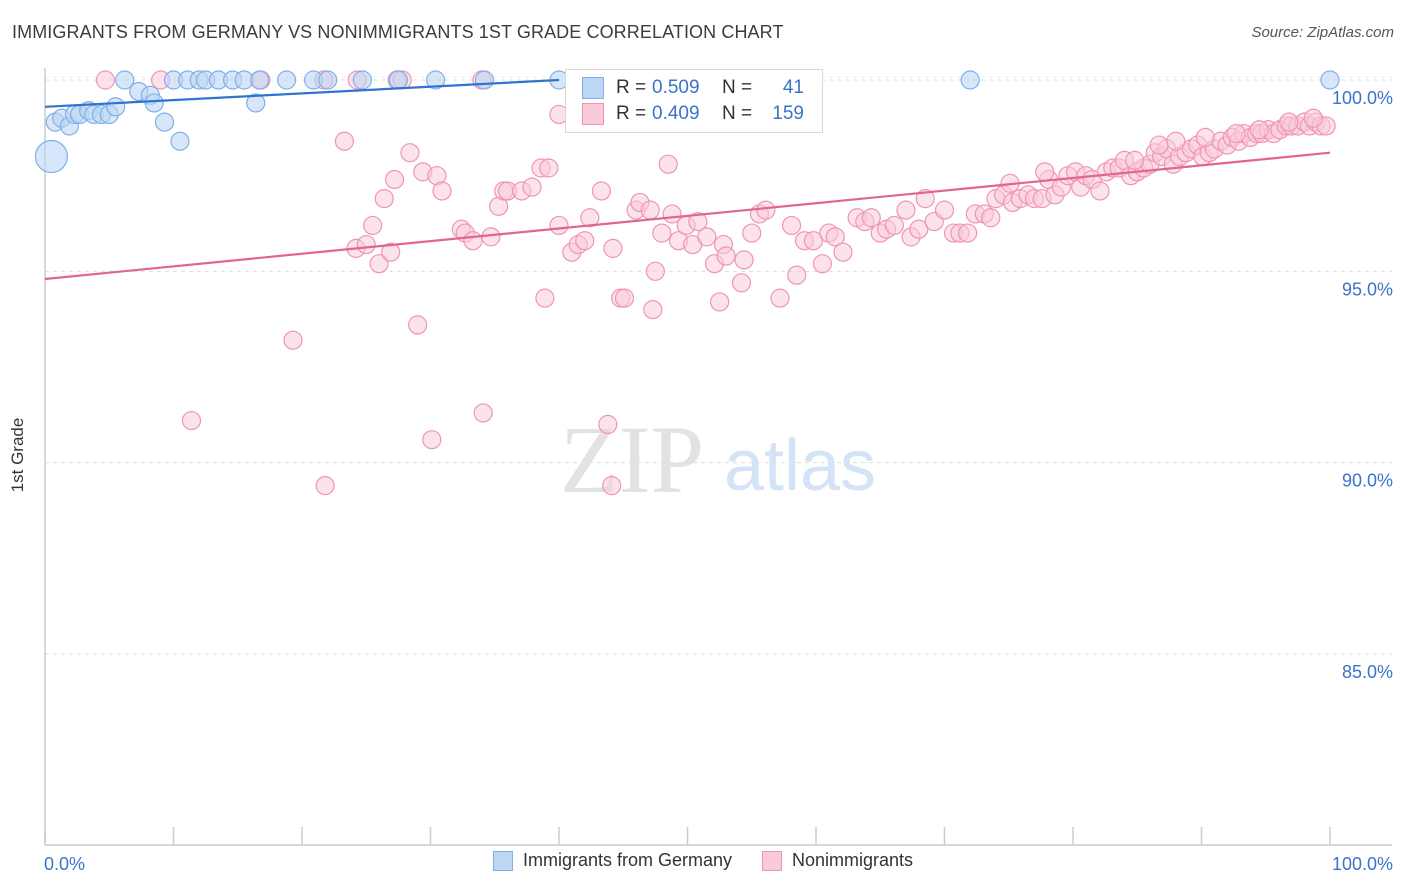  Describe the element at coordinates (793, 87) in the screenshot. I see `n-value: 41` at that location.